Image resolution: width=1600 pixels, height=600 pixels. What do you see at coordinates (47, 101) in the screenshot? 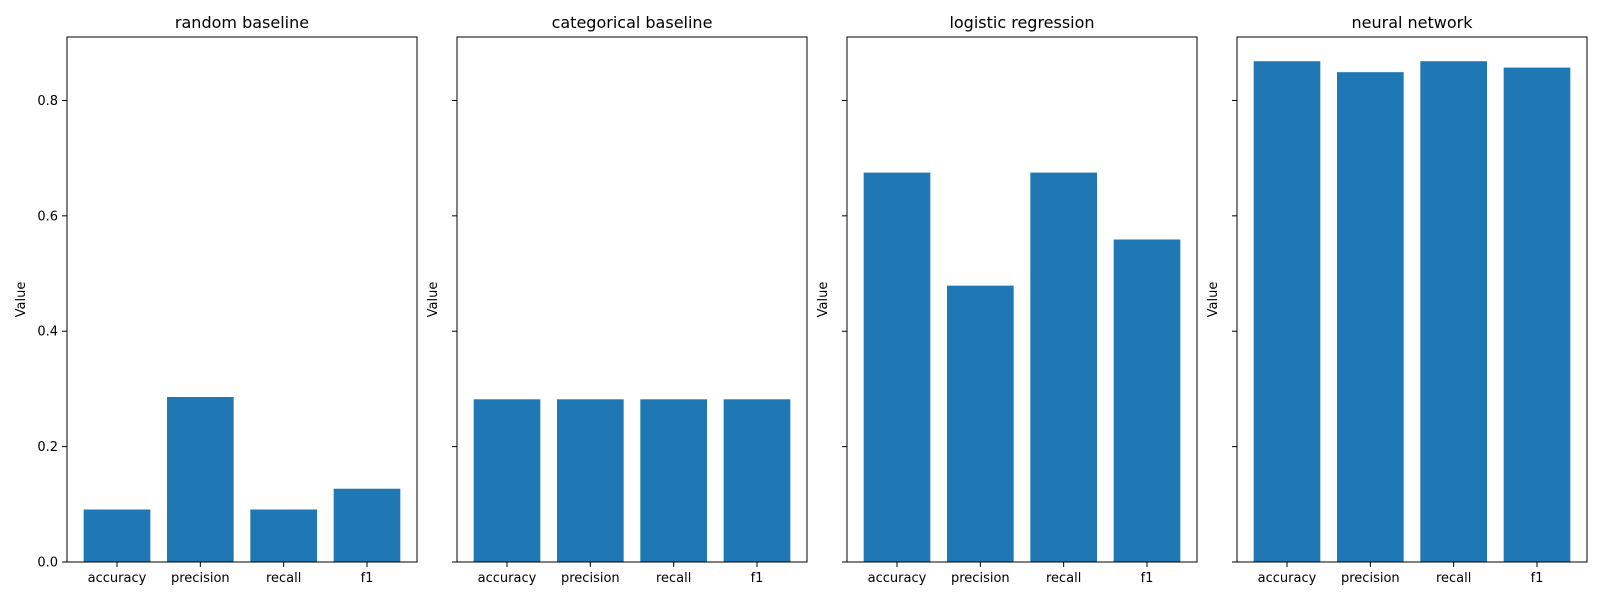
I see `y-tick-label: 0.8` at bounding box center [47, 101].